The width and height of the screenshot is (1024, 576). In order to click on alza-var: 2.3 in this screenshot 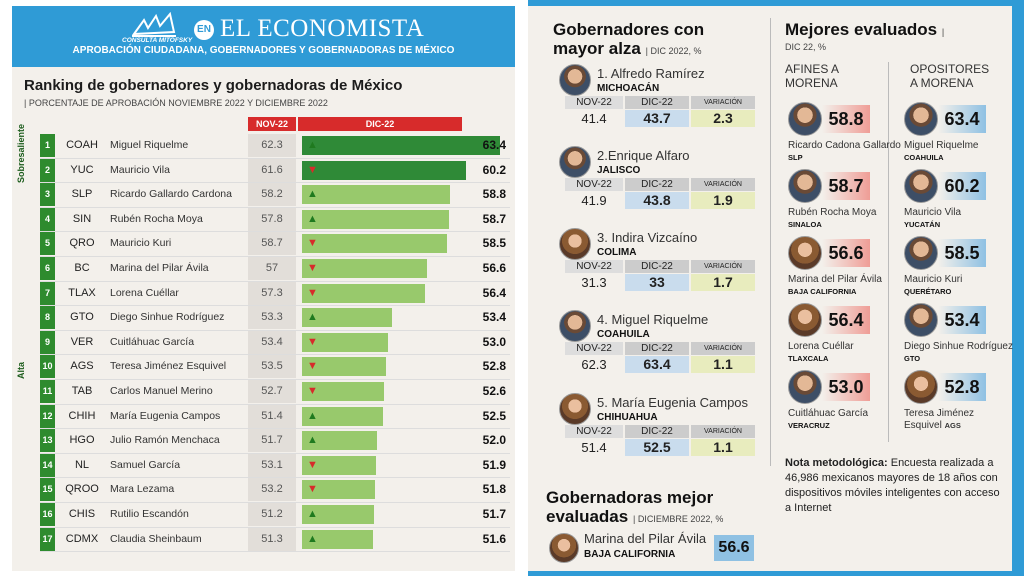, I will do `click(723, 118)`.